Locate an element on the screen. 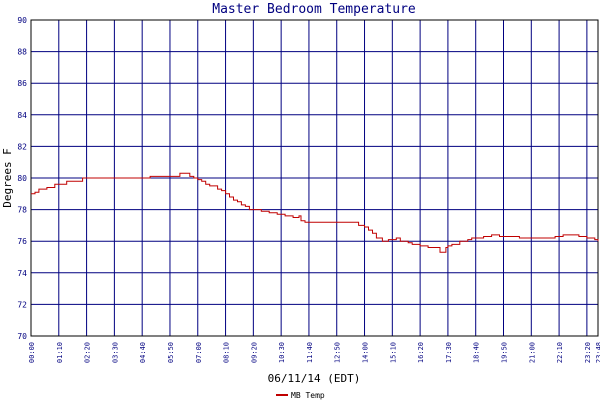 This screenshot has height=400, width=600. legend: MB Temp is located at coordinates (300, 395).